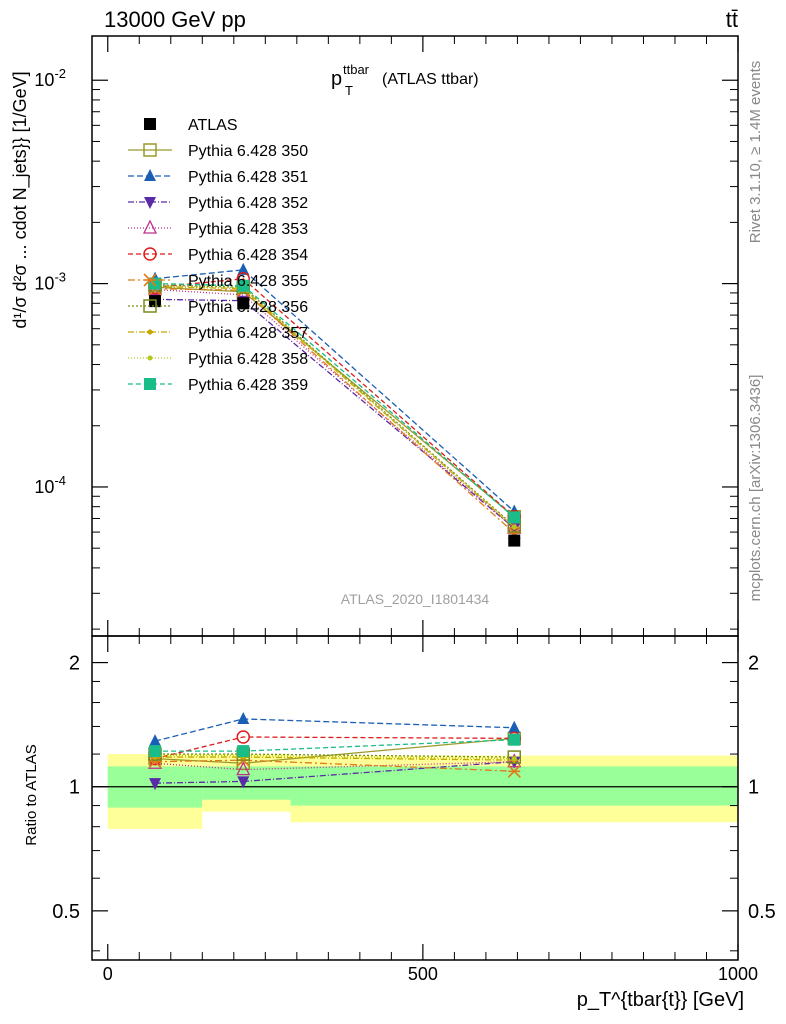 This screenshot has height=1024, width=786. I want to click on legend-label: Pythia 6.428 357, so click(248, 333).